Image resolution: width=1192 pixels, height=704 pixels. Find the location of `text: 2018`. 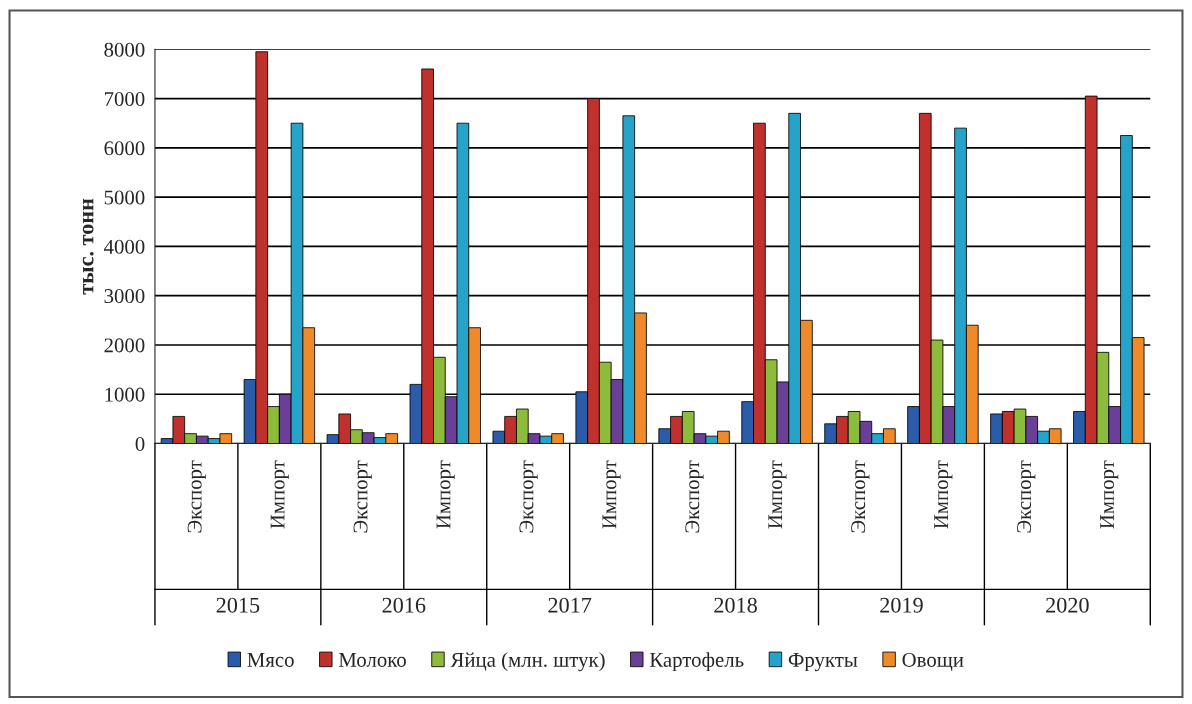

text: 2018 is located at coordinates (735, 605).